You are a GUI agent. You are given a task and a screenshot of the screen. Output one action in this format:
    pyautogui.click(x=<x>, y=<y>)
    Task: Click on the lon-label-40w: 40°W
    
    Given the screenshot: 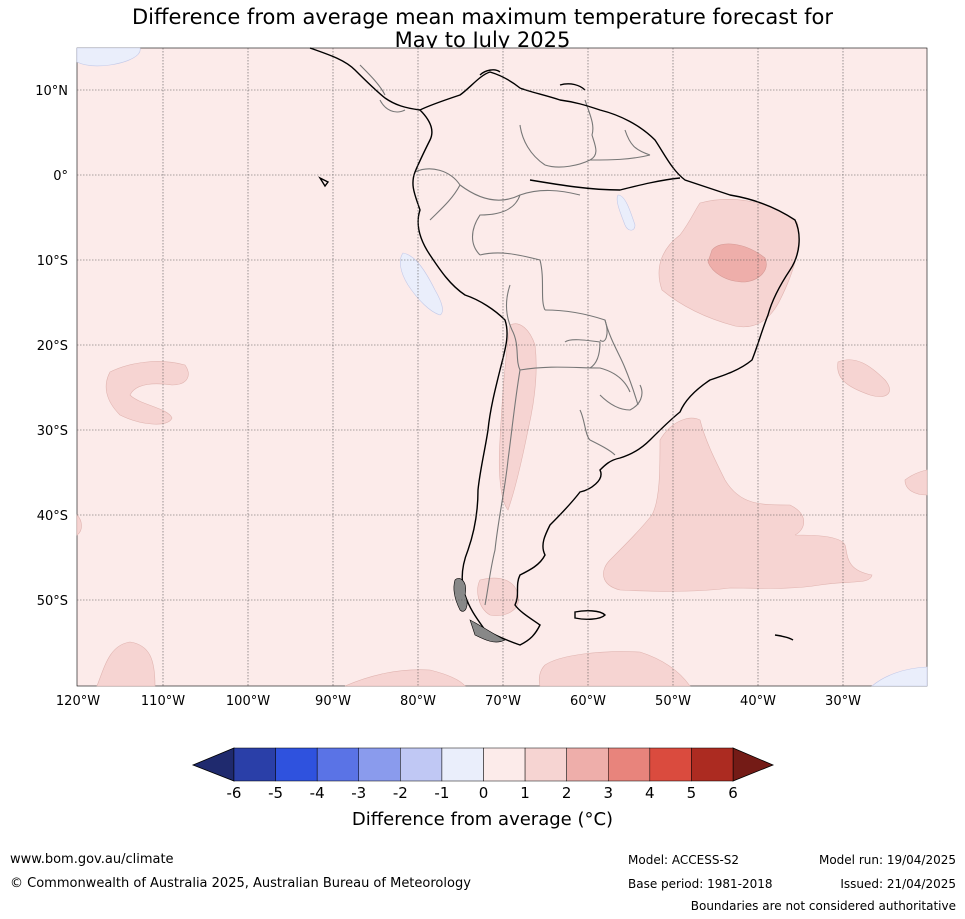 What is the action you would take?
    pyautogui.click(x=758, y=701)
    